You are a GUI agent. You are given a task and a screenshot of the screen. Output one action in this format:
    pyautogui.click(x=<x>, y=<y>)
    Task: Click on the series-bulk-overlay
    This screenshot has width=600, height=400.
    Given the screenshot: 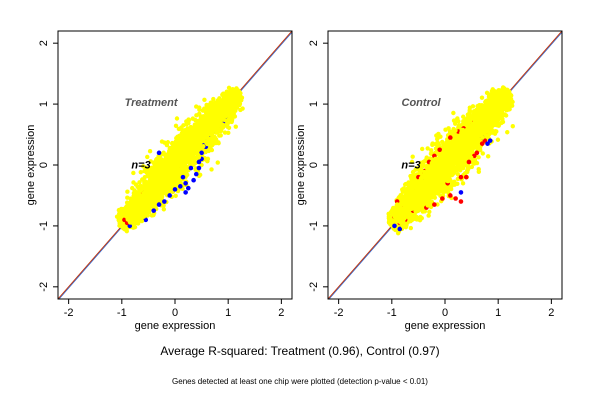 What is the action you would take?
    pyautogui.click(x=181, y=159)
    